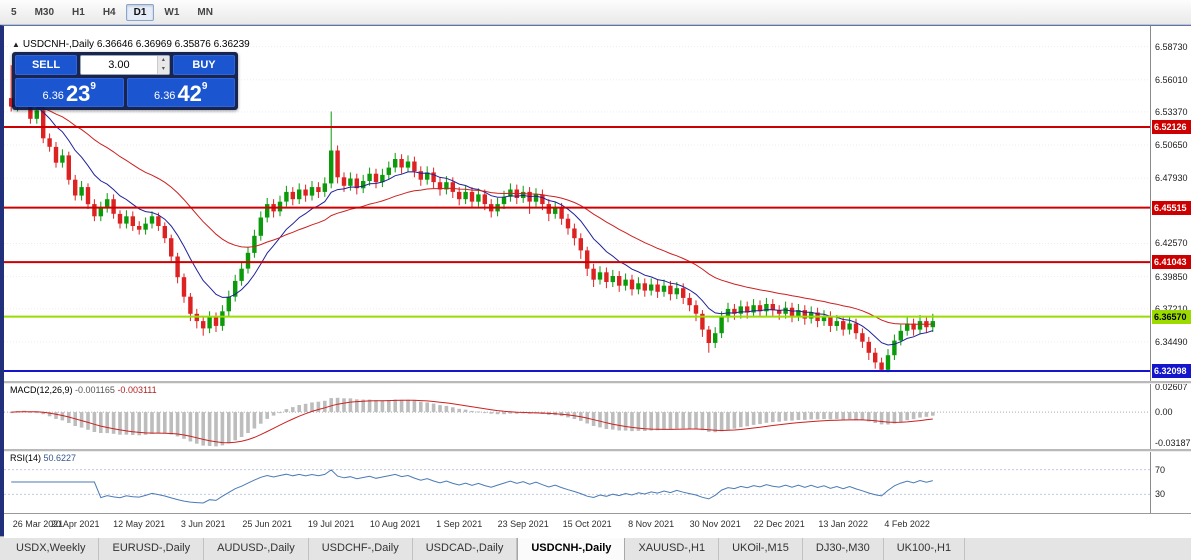  Describe the element at coordinates (205, 12) in the screenshot. I see `timeframe-button-mn: MN` at that location.